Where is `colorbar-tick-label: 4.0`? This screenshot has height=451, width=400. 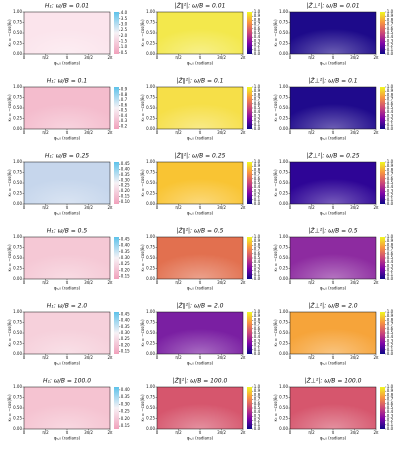
colorbar-tick-label: 4.0 is located at coordinates (124, 12).